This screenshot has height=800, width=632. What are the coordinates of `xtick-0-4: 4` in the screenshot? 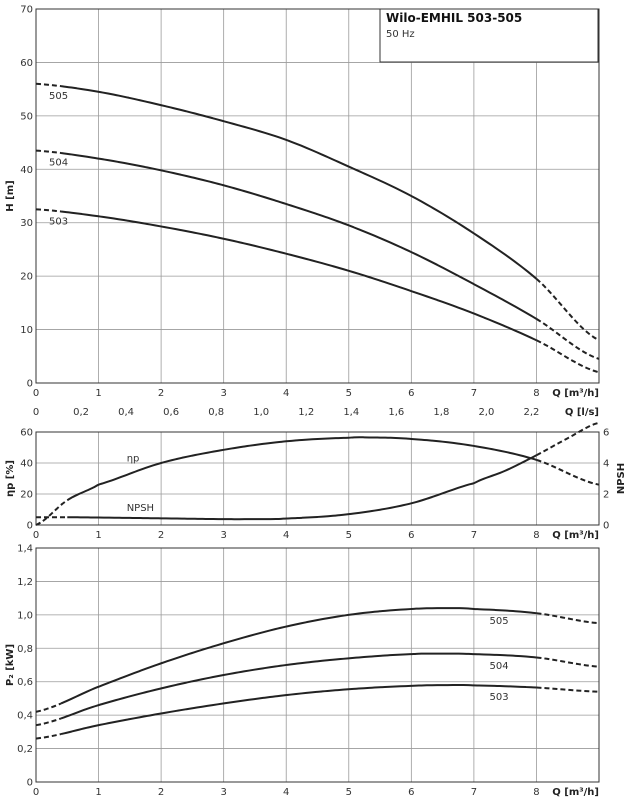 It's located at (286, 393).